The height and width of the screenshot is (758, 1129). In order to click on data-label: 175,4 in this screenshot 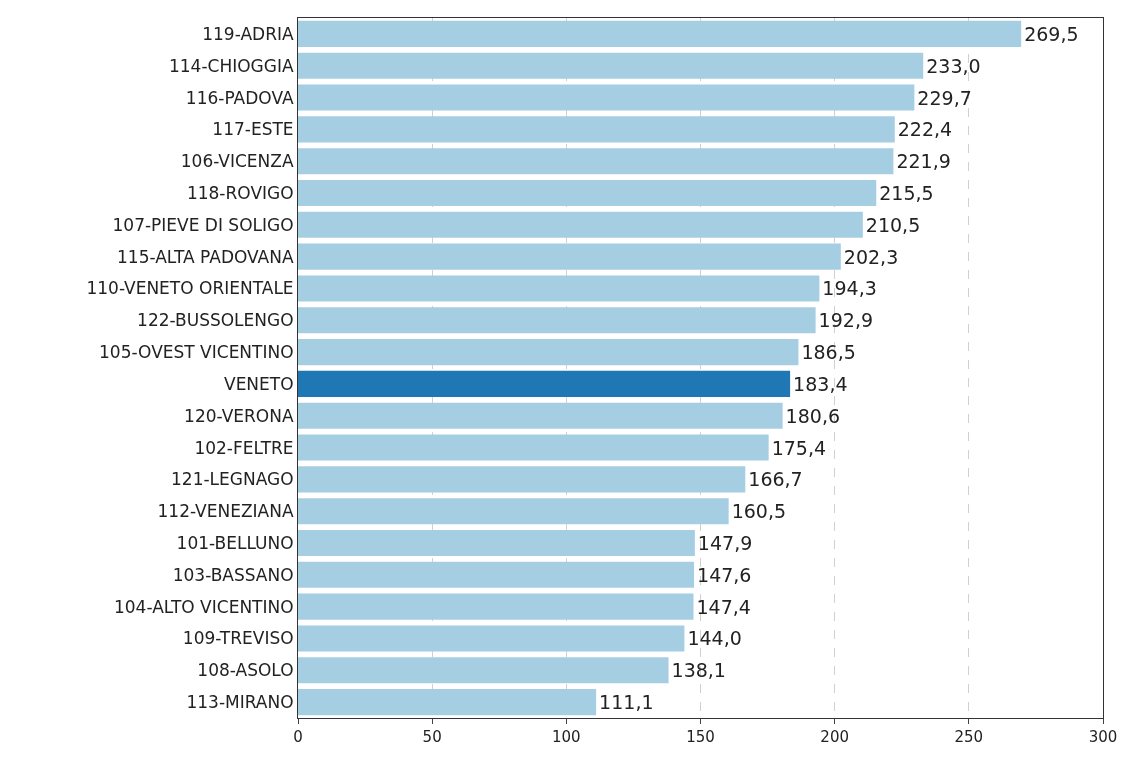, I will do `click(799, 447)`.